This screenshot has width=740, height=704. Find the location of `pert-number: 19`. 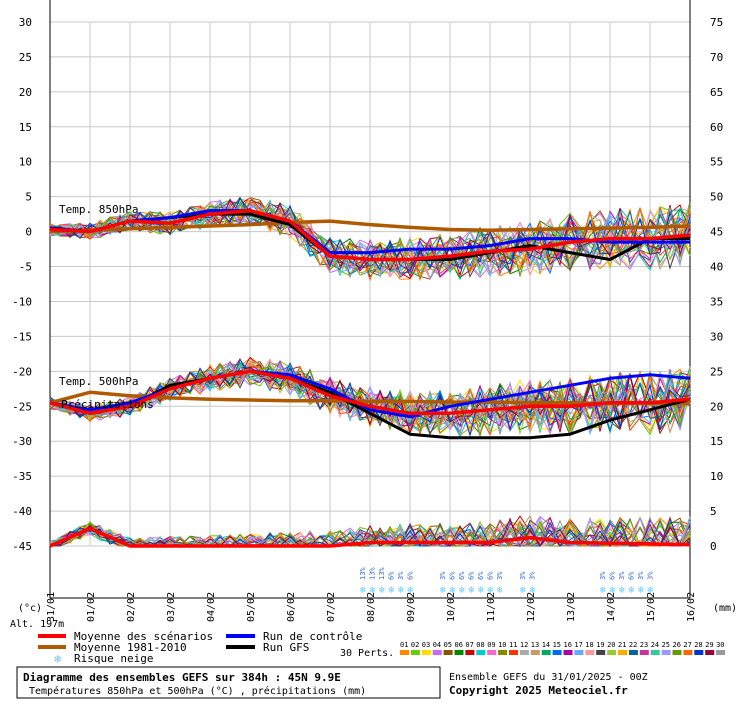

pert-number: 19 is located at coordinates (600, 645).